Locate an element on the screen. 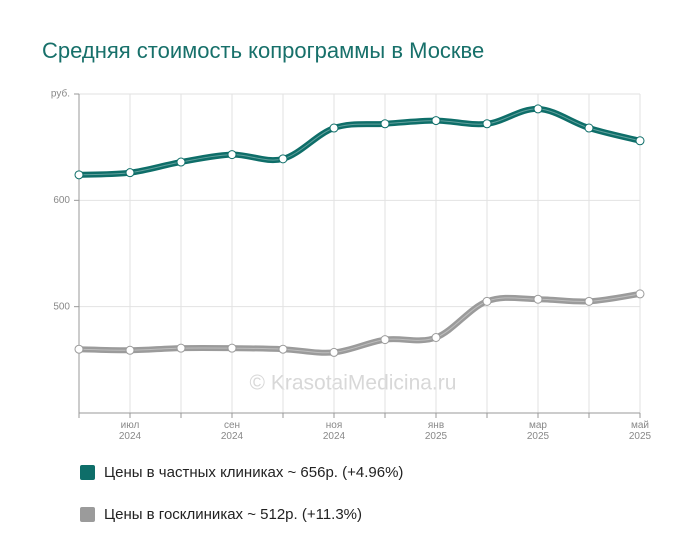  legend-label: Цены в частных клиниках ~ 656р. (+4.96%) is located at coordinates (253, 472).